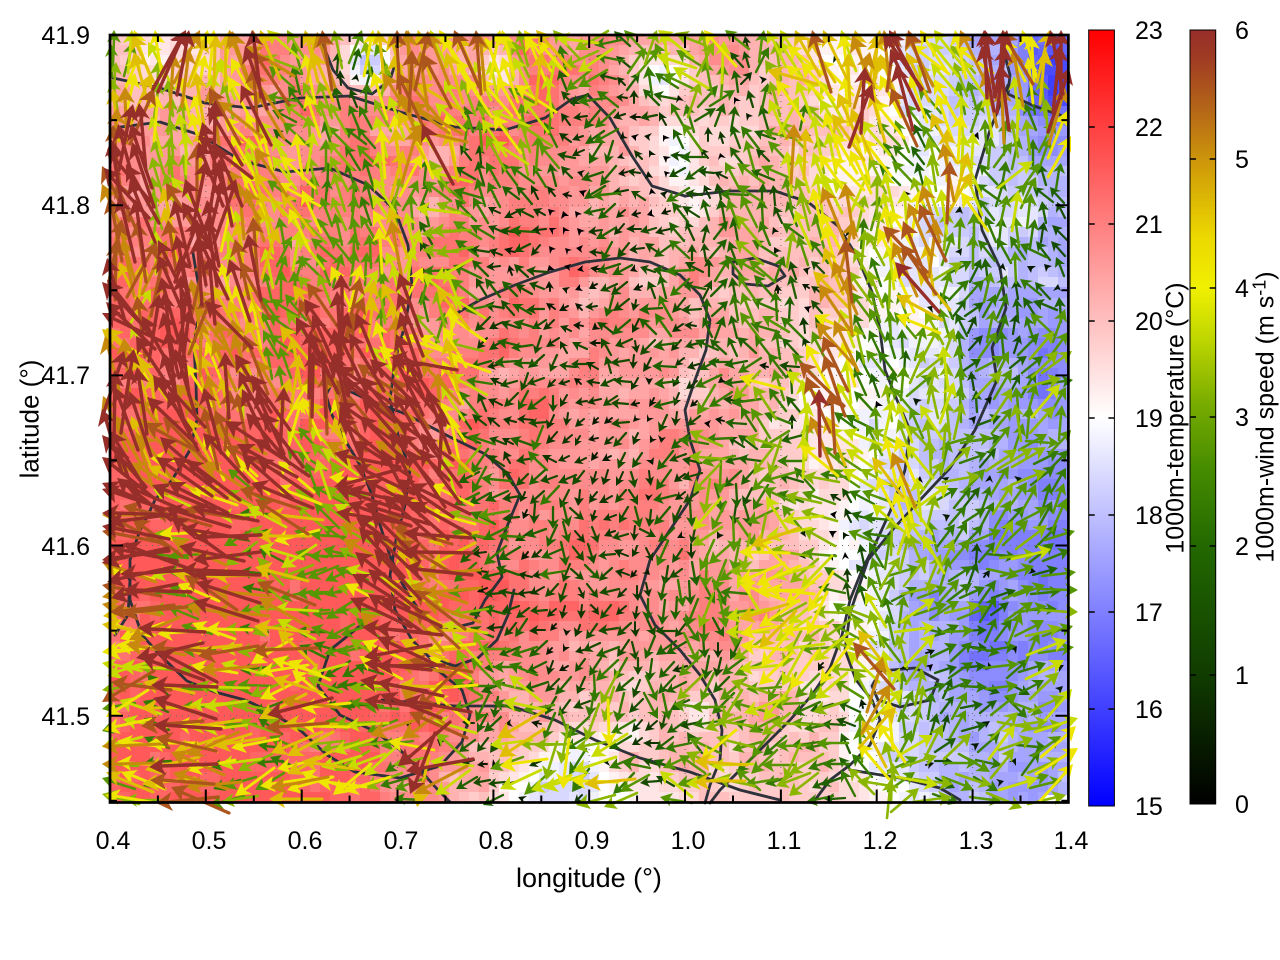 This screenshot has height=960, width=1280. What do you see at coordinates (1149, 613) in the screenshot?
I see `svg-text: 17` at bounding box center [1149, 613].